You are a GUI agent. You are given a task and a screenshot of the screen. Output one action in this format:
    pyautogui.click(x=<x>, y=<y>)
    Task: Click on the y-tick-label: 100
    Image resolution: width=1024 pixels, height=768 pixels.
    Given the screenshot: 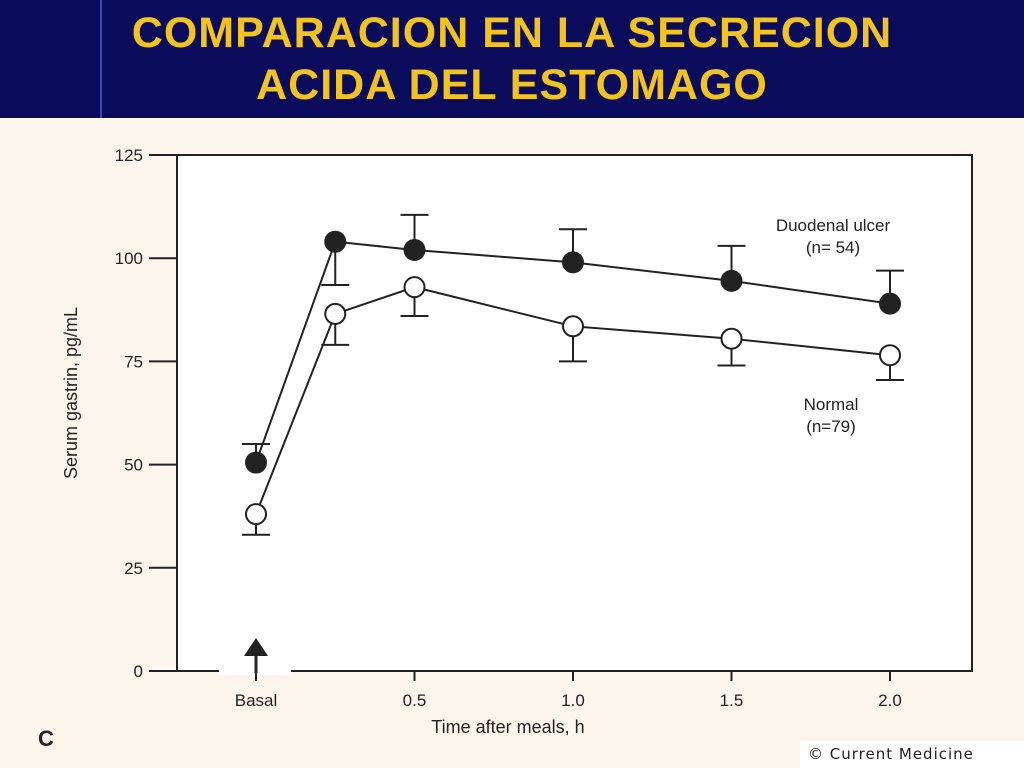 What is the action you would take?
    pyautogui.click(x=129, y=258)
    